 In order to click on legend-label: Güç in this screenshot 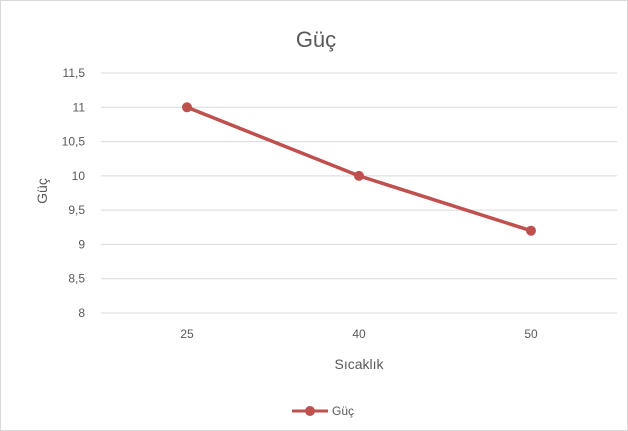, I will do `click(343, 411)`.